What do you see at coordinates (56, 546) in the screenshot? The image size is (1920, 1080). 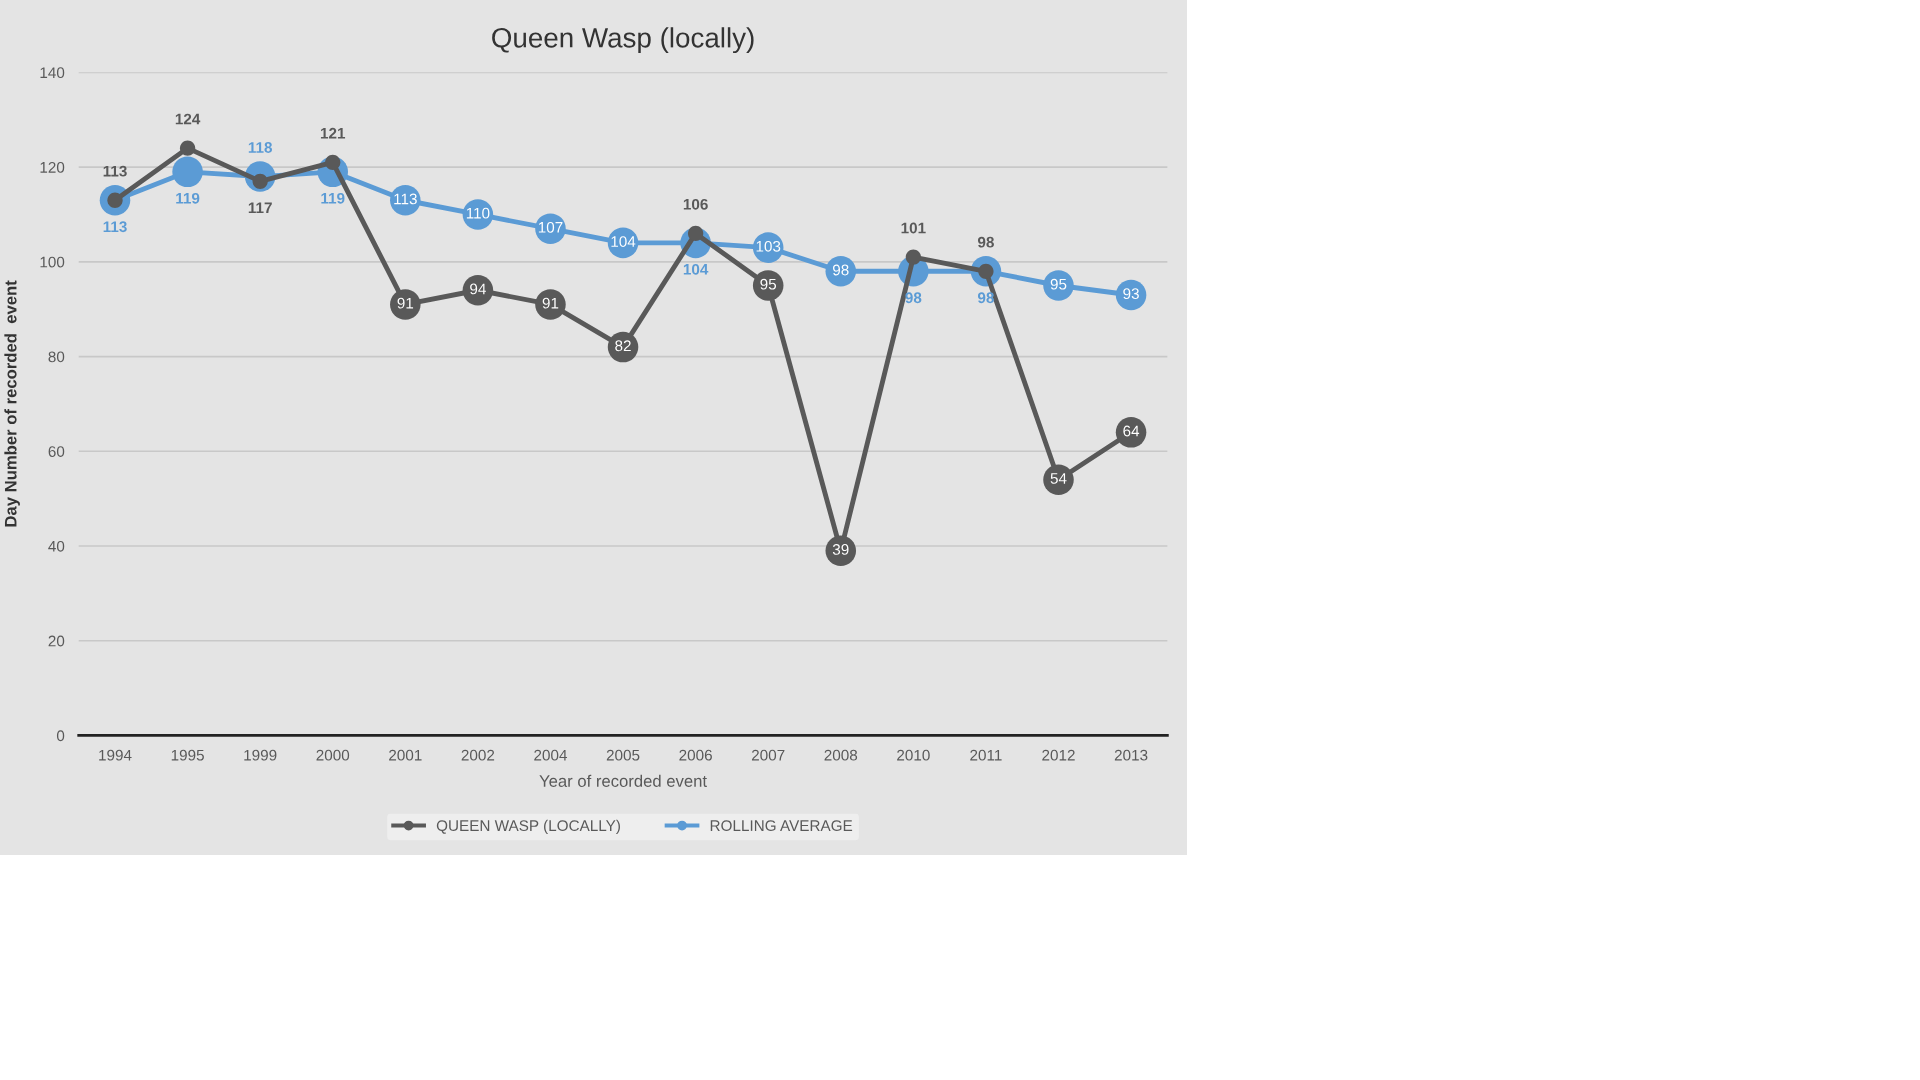 I see `y-tick-label: 40` at bounding box center [56, 546].